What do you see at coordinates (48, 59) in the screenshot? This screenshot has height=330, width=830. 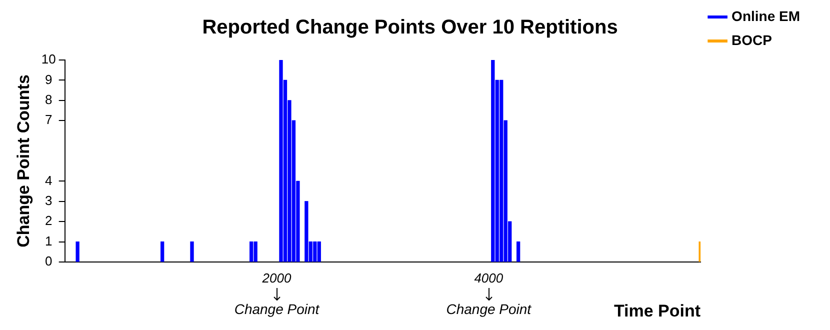 I see `y-tick-label: 10` at bounding box center [48, 59].